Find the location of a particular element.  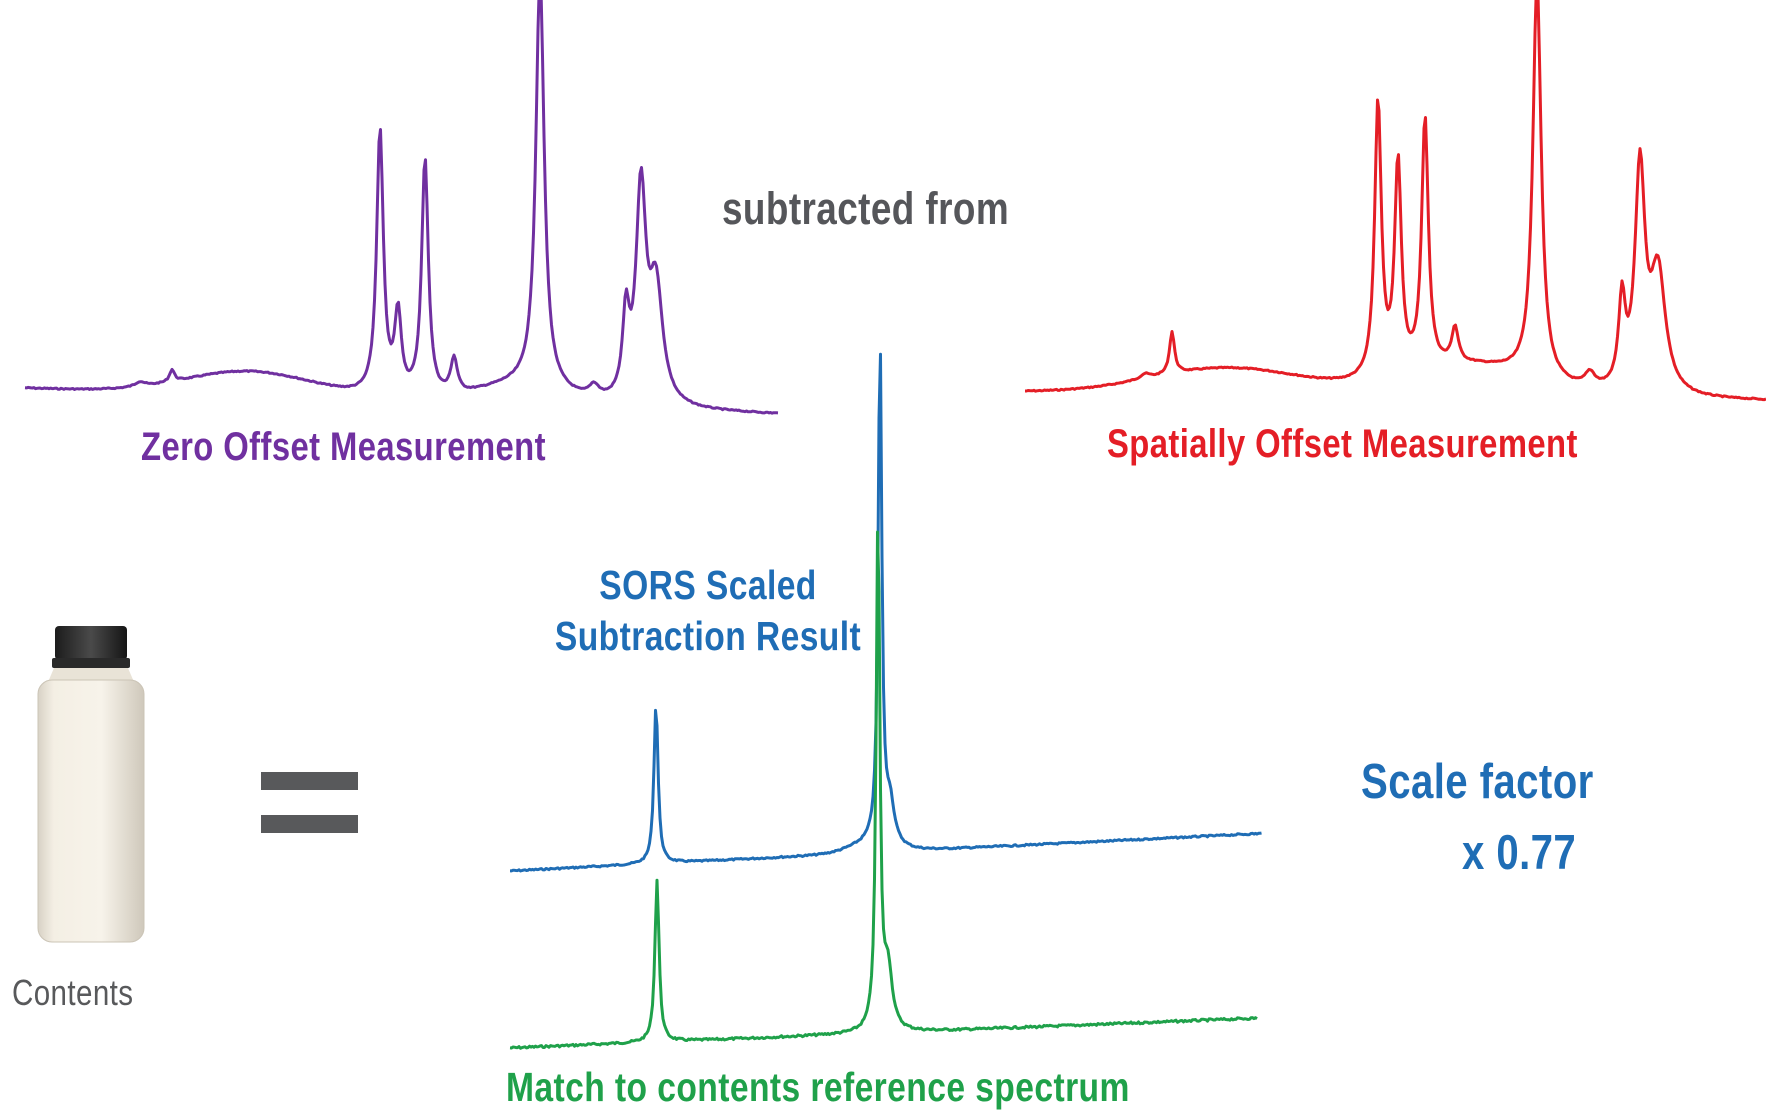

contents-label: Contents is located at coordinates (73, 992).